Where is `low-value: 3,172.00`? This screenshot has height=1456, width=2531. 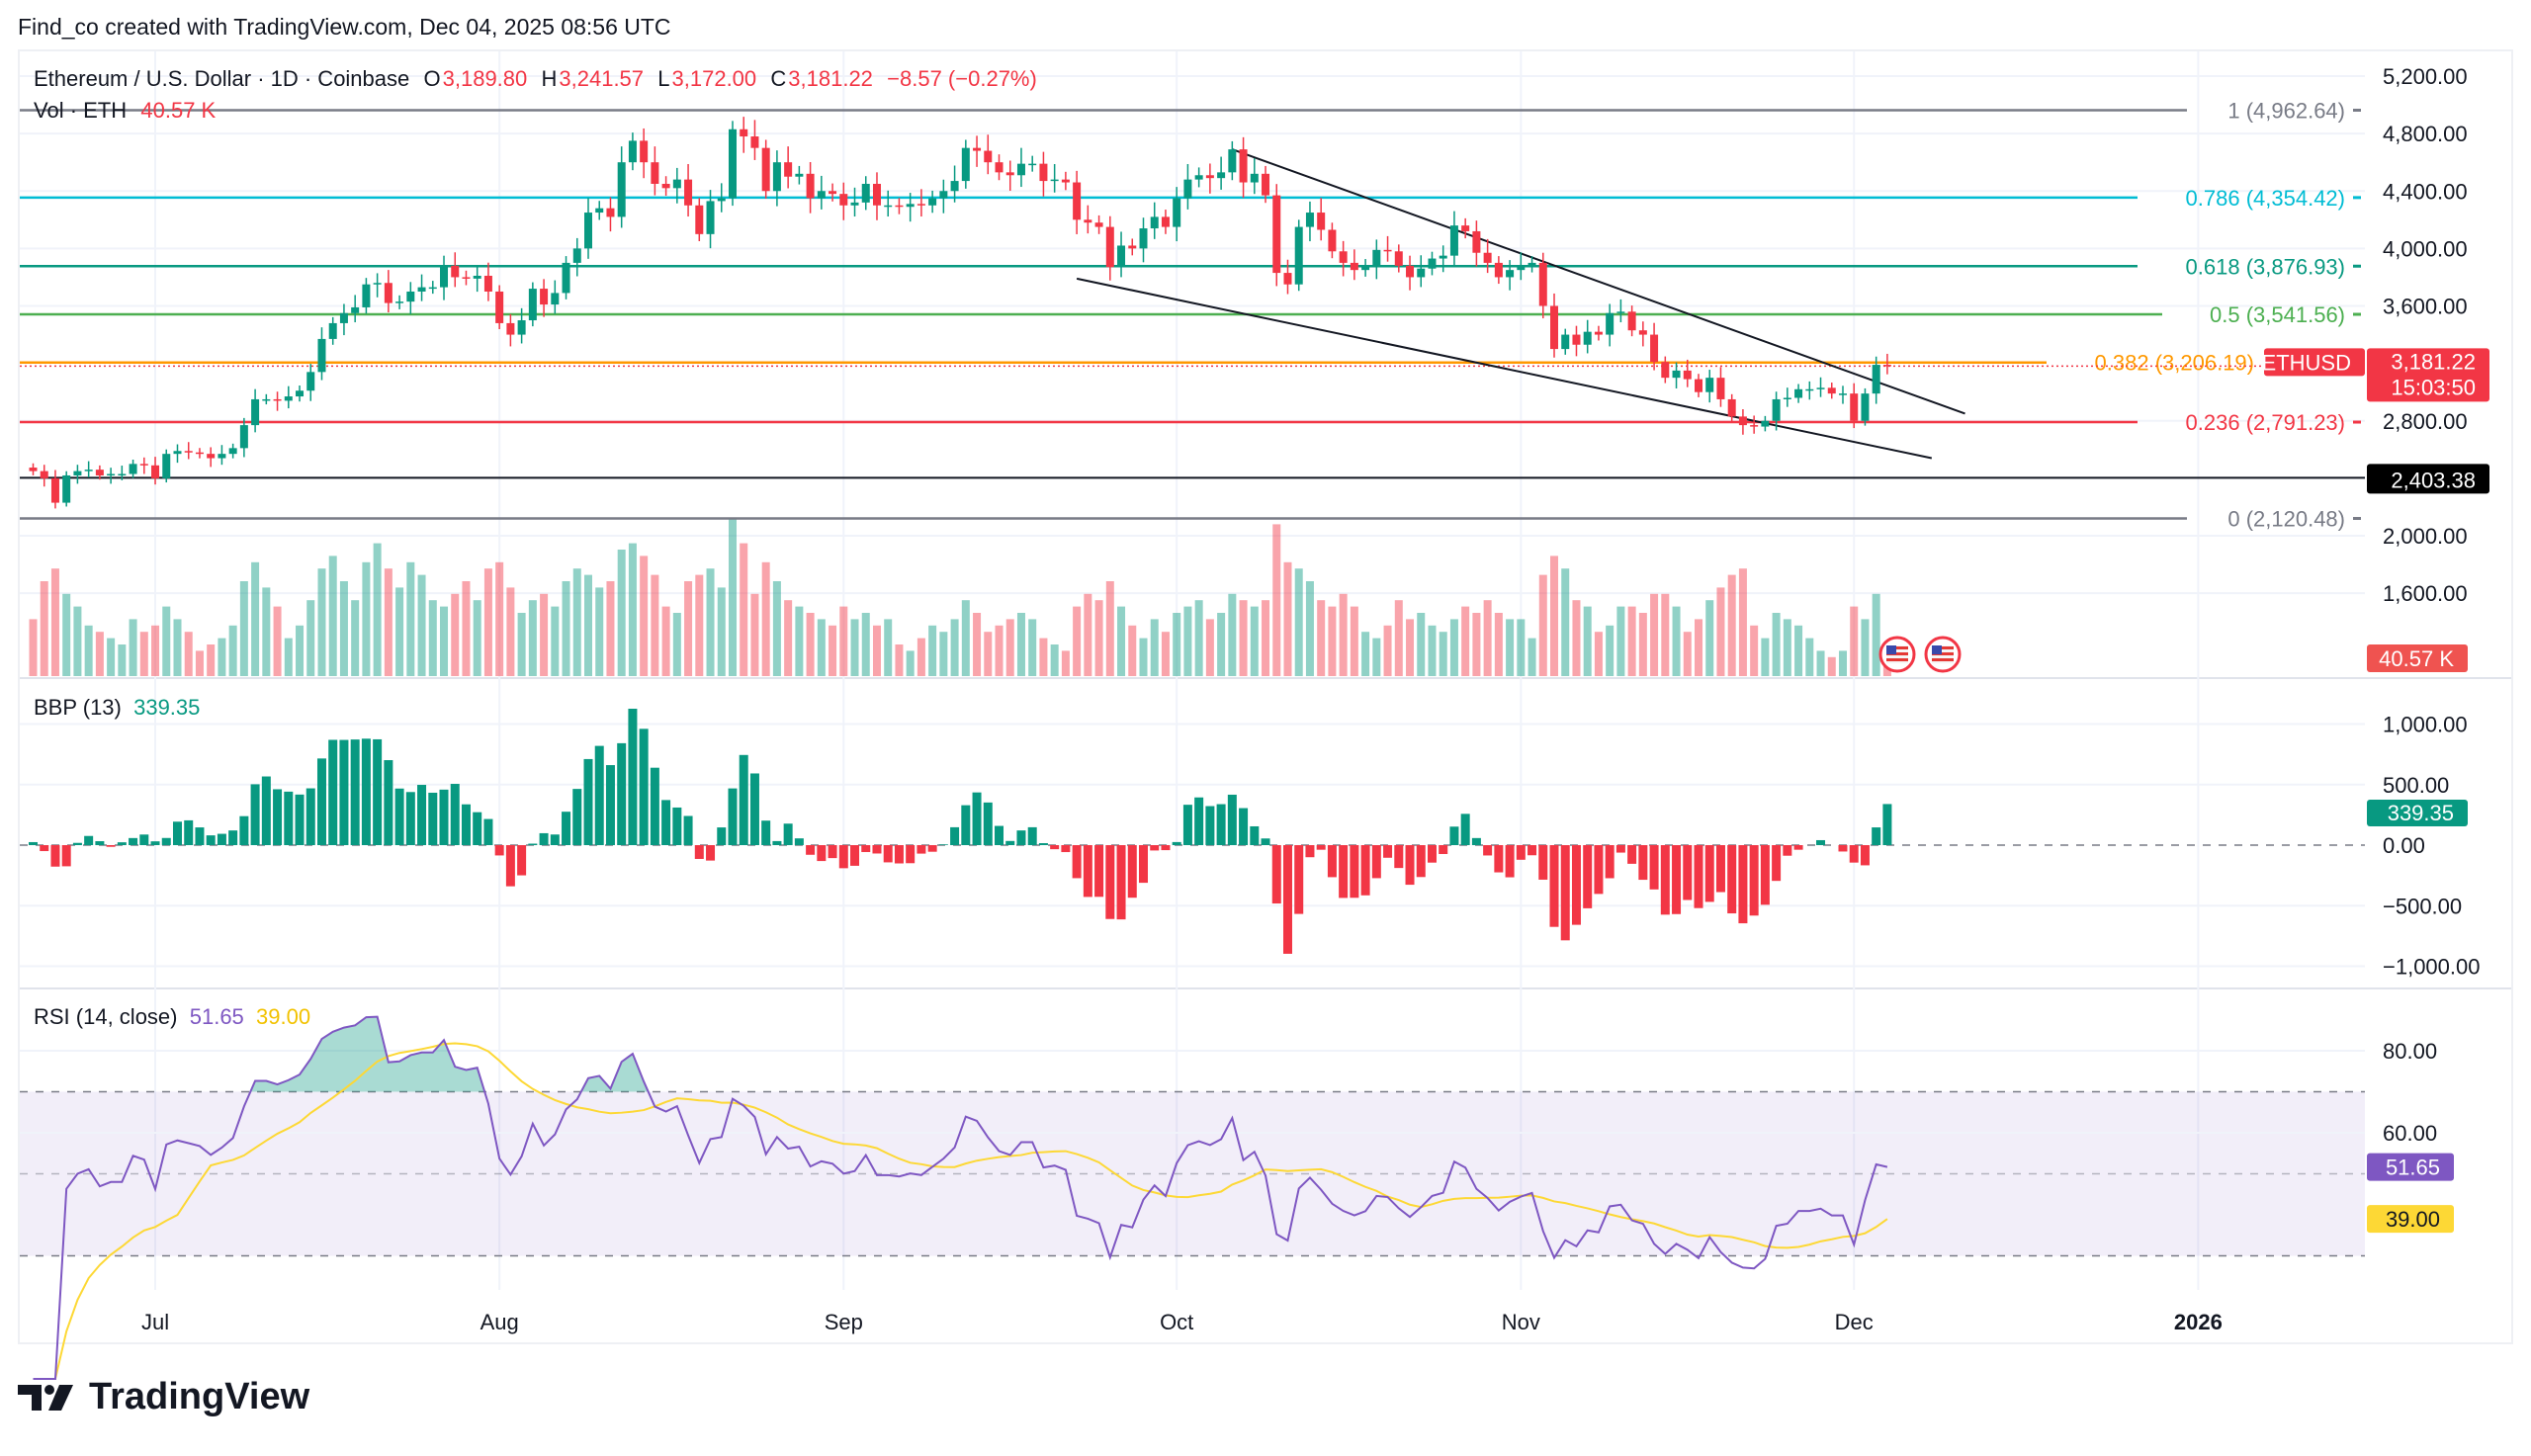
low-value: 3,172.00 is located at coordinates (714, 78).